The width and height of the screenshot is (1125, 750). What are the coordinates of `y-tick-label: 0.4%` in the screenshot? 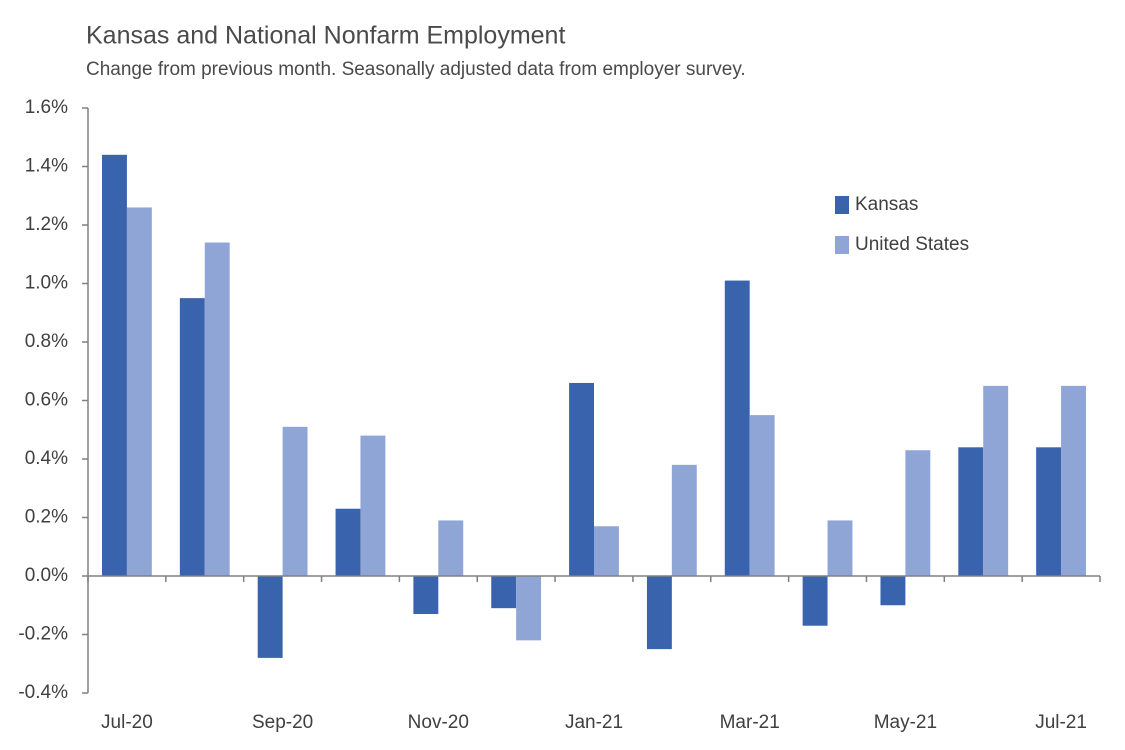 It's located at (46, 458).